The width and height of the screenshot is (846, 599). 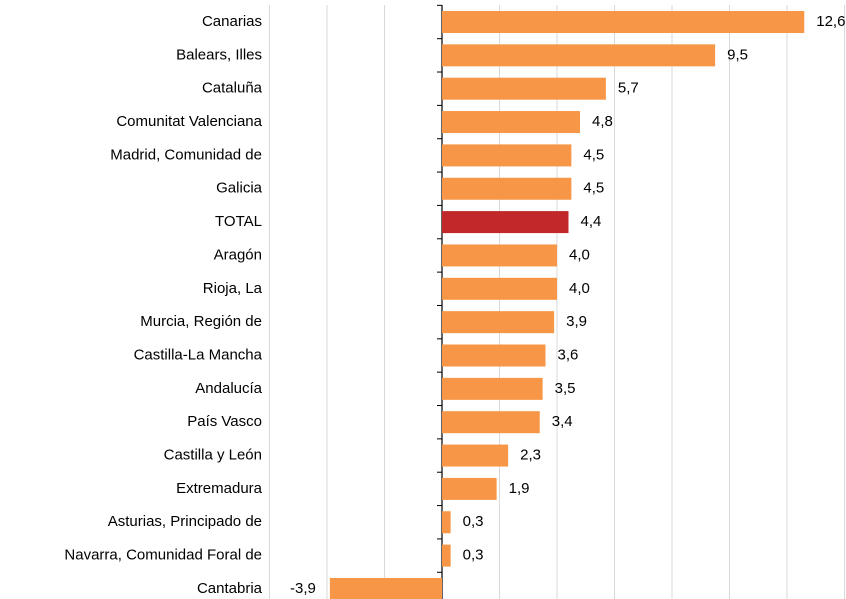 What do you see at coordinates (238, 221) in the screenshot?
I see `category-label: TOTAL` at bounding box center [238, 221].